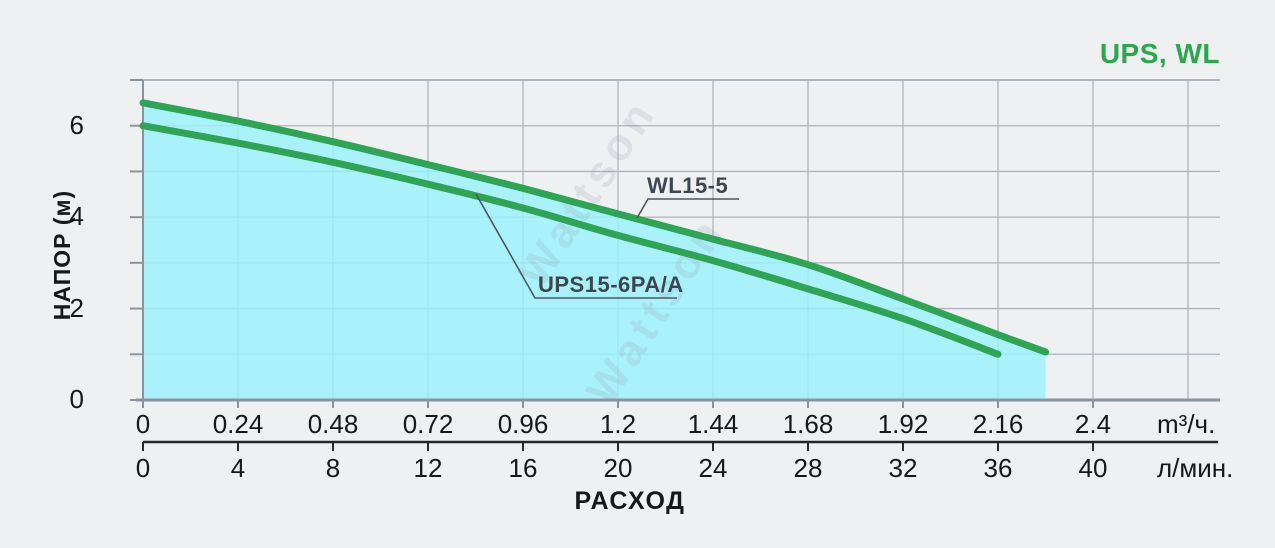 The height and width of the screenshot is (548, 1275). What do you see at coordinates (576, 246) in the screenshot?
I see `callout-leader-ups15-6paa` at bounding box center [576, 246].